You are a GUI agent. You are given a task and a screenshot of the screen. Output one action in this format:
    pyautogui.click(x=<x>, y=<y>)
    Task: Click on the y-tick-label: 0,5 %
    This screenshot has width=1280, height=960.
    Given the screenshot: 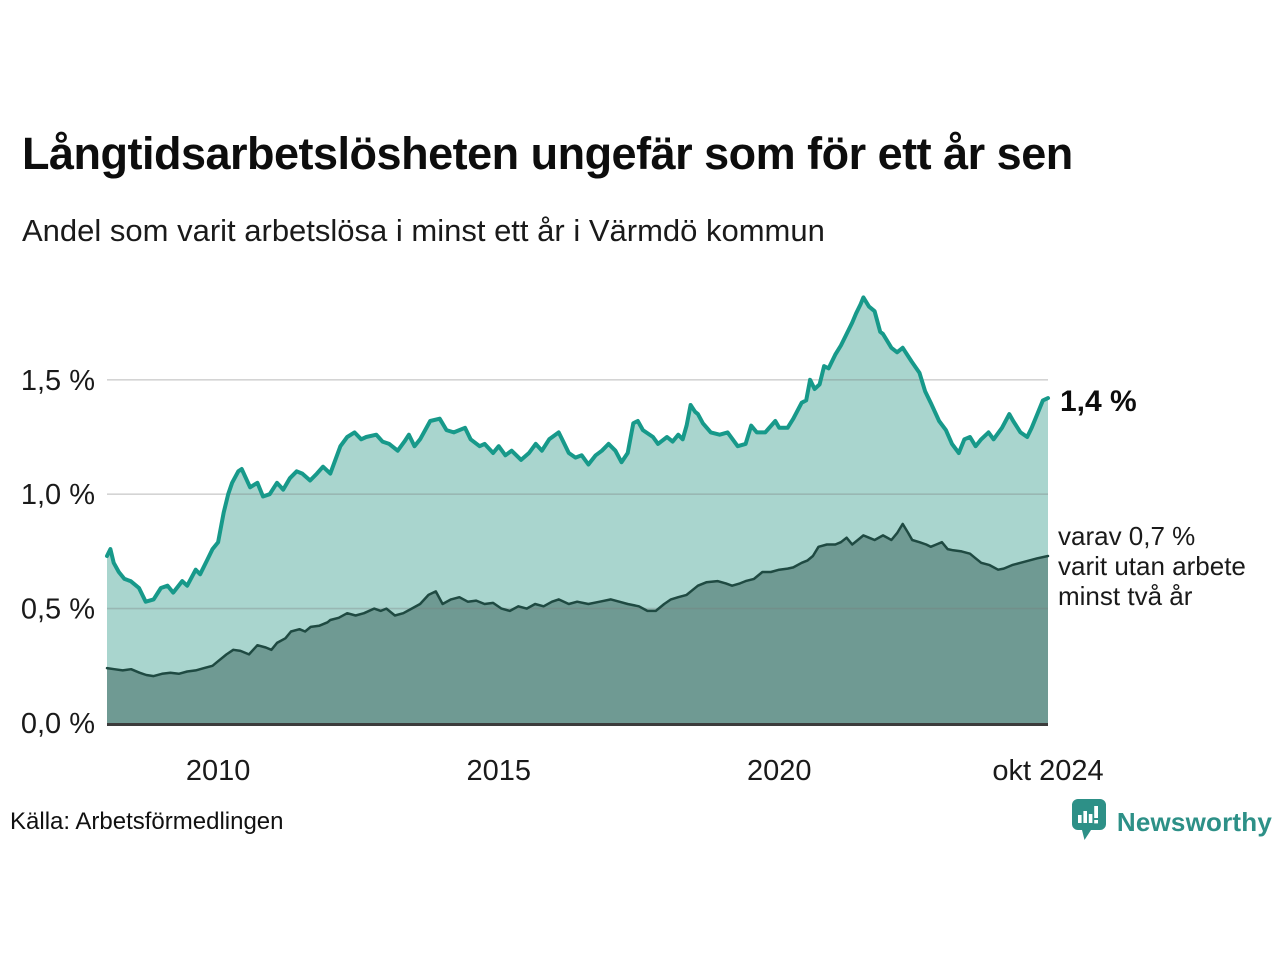 What is the action you would take?
    pyautogui.click(x=58, y=610)
    